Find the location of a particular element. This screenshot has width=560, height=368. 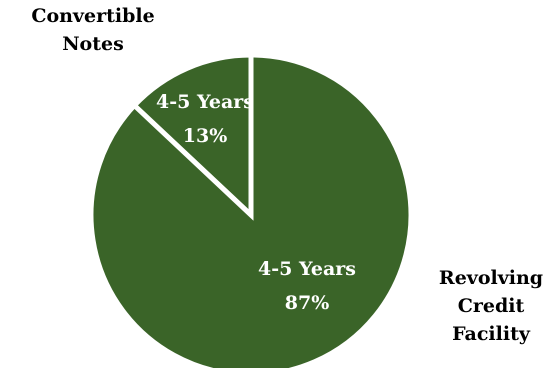

category-label-line: Facility is located at coordinates (491, 334).